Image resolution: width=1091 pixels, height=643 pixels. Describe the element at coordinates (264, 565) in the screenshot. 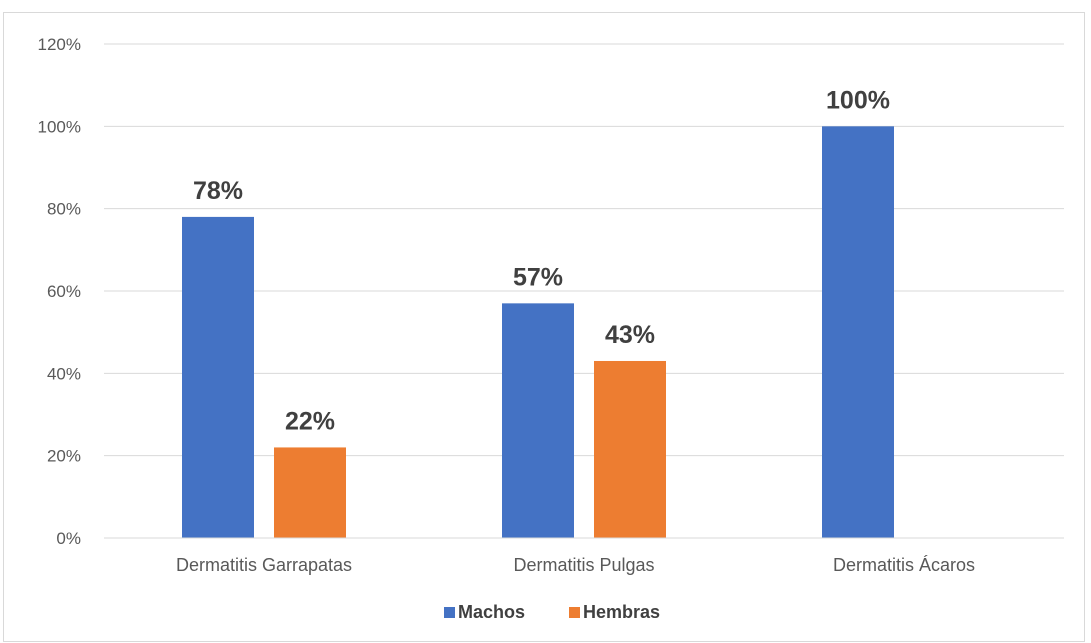

I see `x-category-label: Dermatitis Garrapatas` at that location.